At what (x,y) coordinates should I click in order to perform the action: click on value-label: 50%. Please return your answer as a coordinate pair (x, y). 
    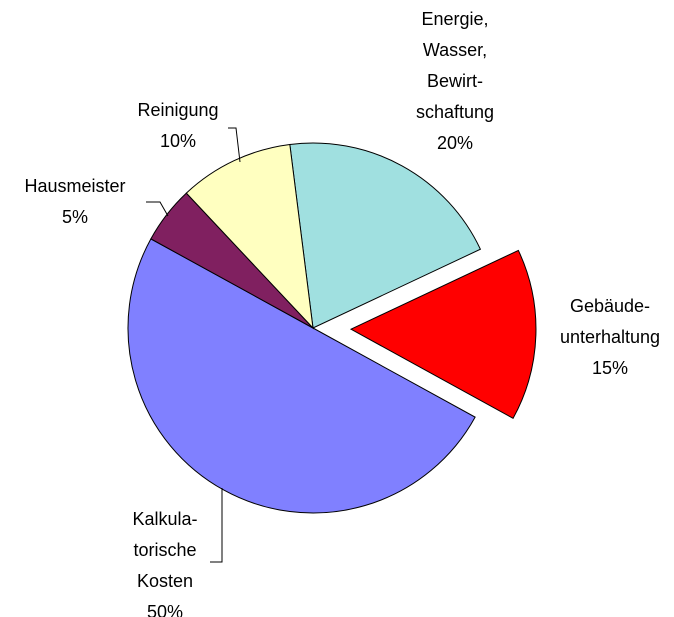
    Looking at the image, I should click on (165, 609).